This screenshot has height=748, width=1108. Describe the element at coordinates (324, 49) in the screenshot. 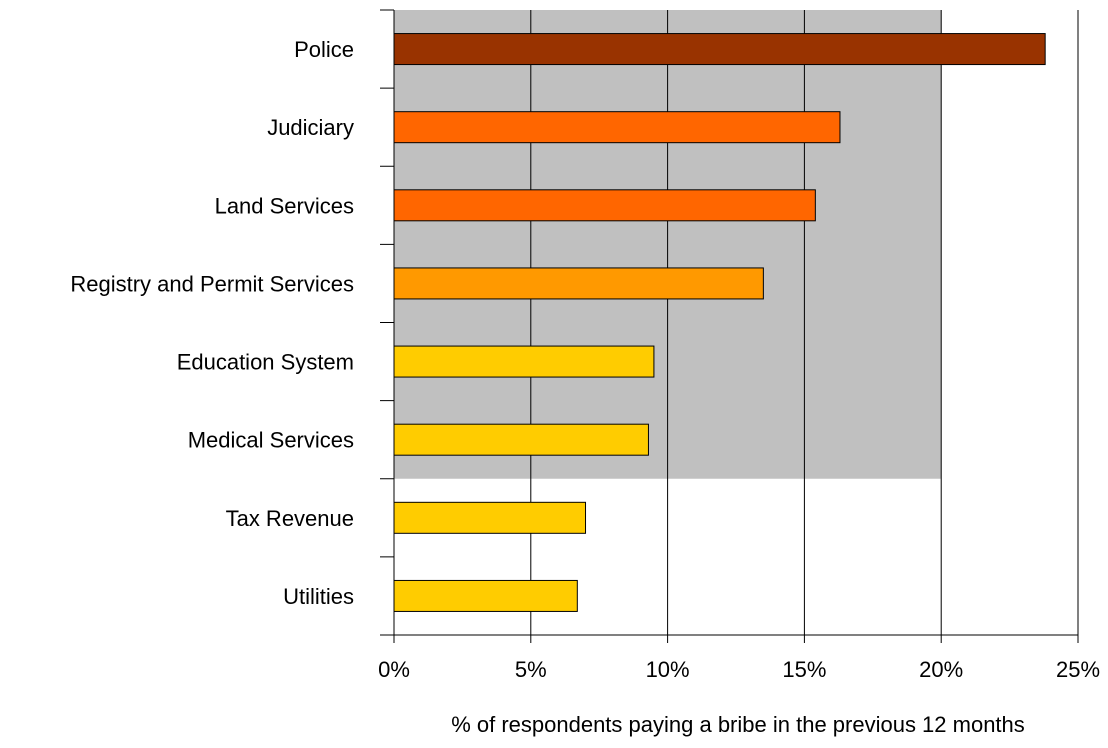

I see `category-label: Police` at that location.